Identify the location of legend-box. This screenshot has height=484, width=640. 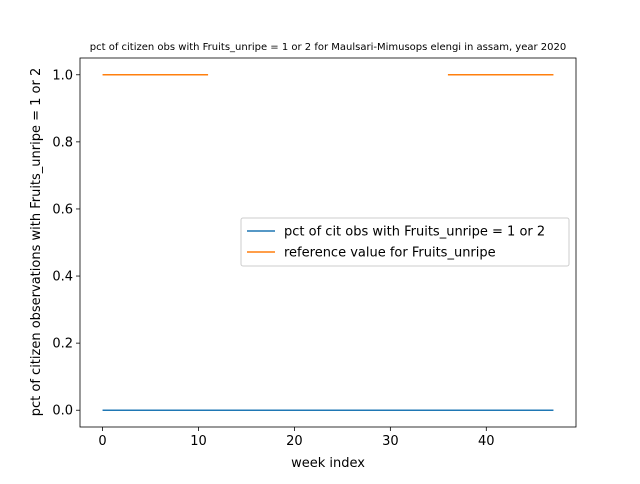
(405, 242).